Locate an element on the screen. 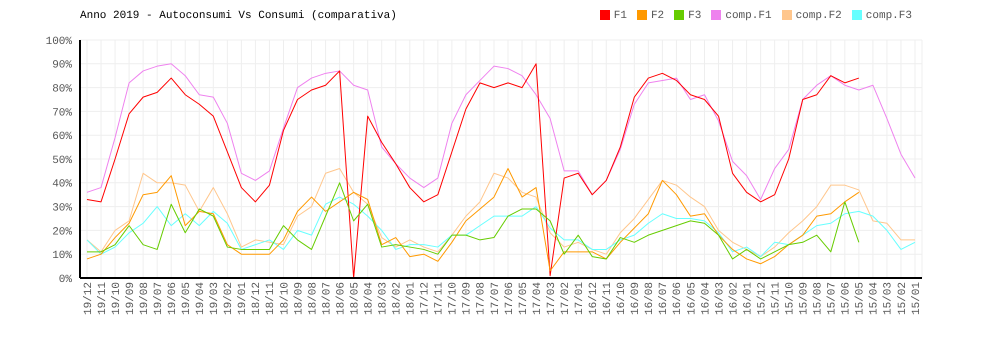 Image resolution: width=1000 pixels, height=340 pixels. x-tick-label: 18/12 is located at coordinates (257, 299).